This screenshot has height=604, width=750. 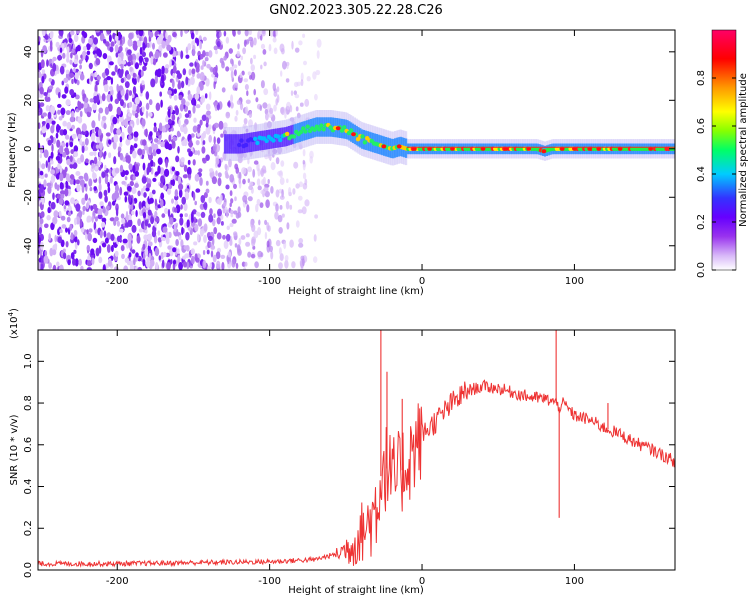 What do you see at coordinates (422, 581) in the screenshot?
I see `x-tick-label: 0` at bounding box center [422, 581].